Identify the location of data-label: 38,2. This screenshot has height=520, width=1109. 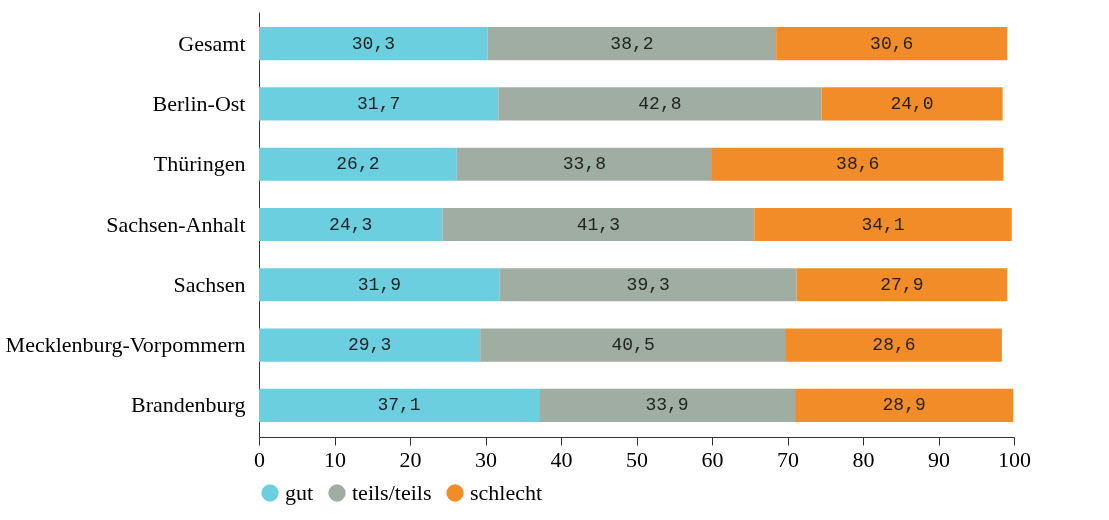
(632, 43).